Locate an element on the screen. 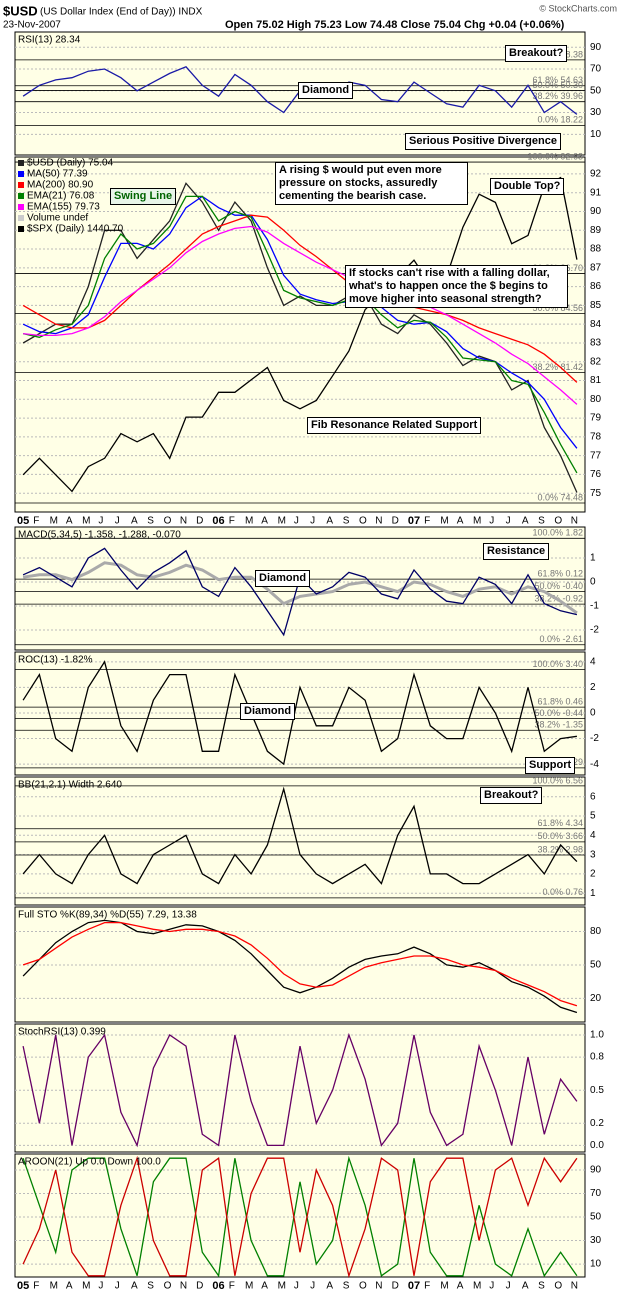  legend-label: EMA(21) 76.08 is located at coordinates (61, 196).